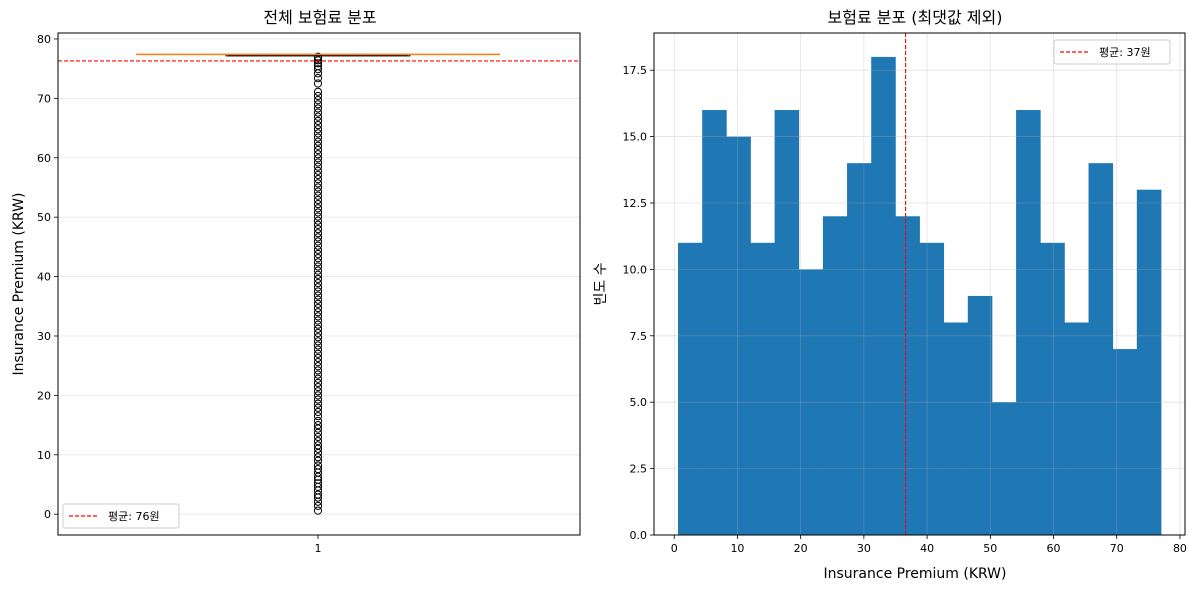  I want to click on box-chart-title: 전체 보험료 분포, so click(319, 17).